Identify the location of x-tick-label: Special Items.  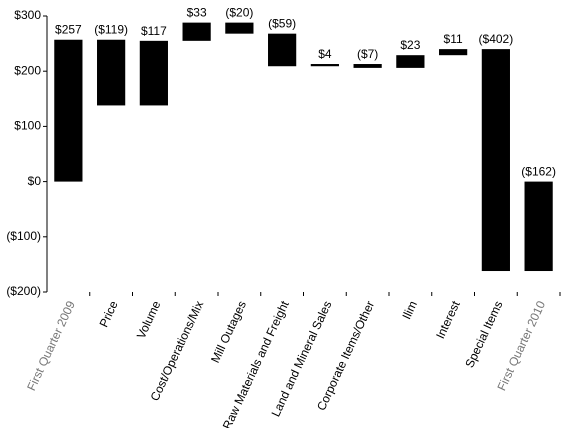
(483, 334).